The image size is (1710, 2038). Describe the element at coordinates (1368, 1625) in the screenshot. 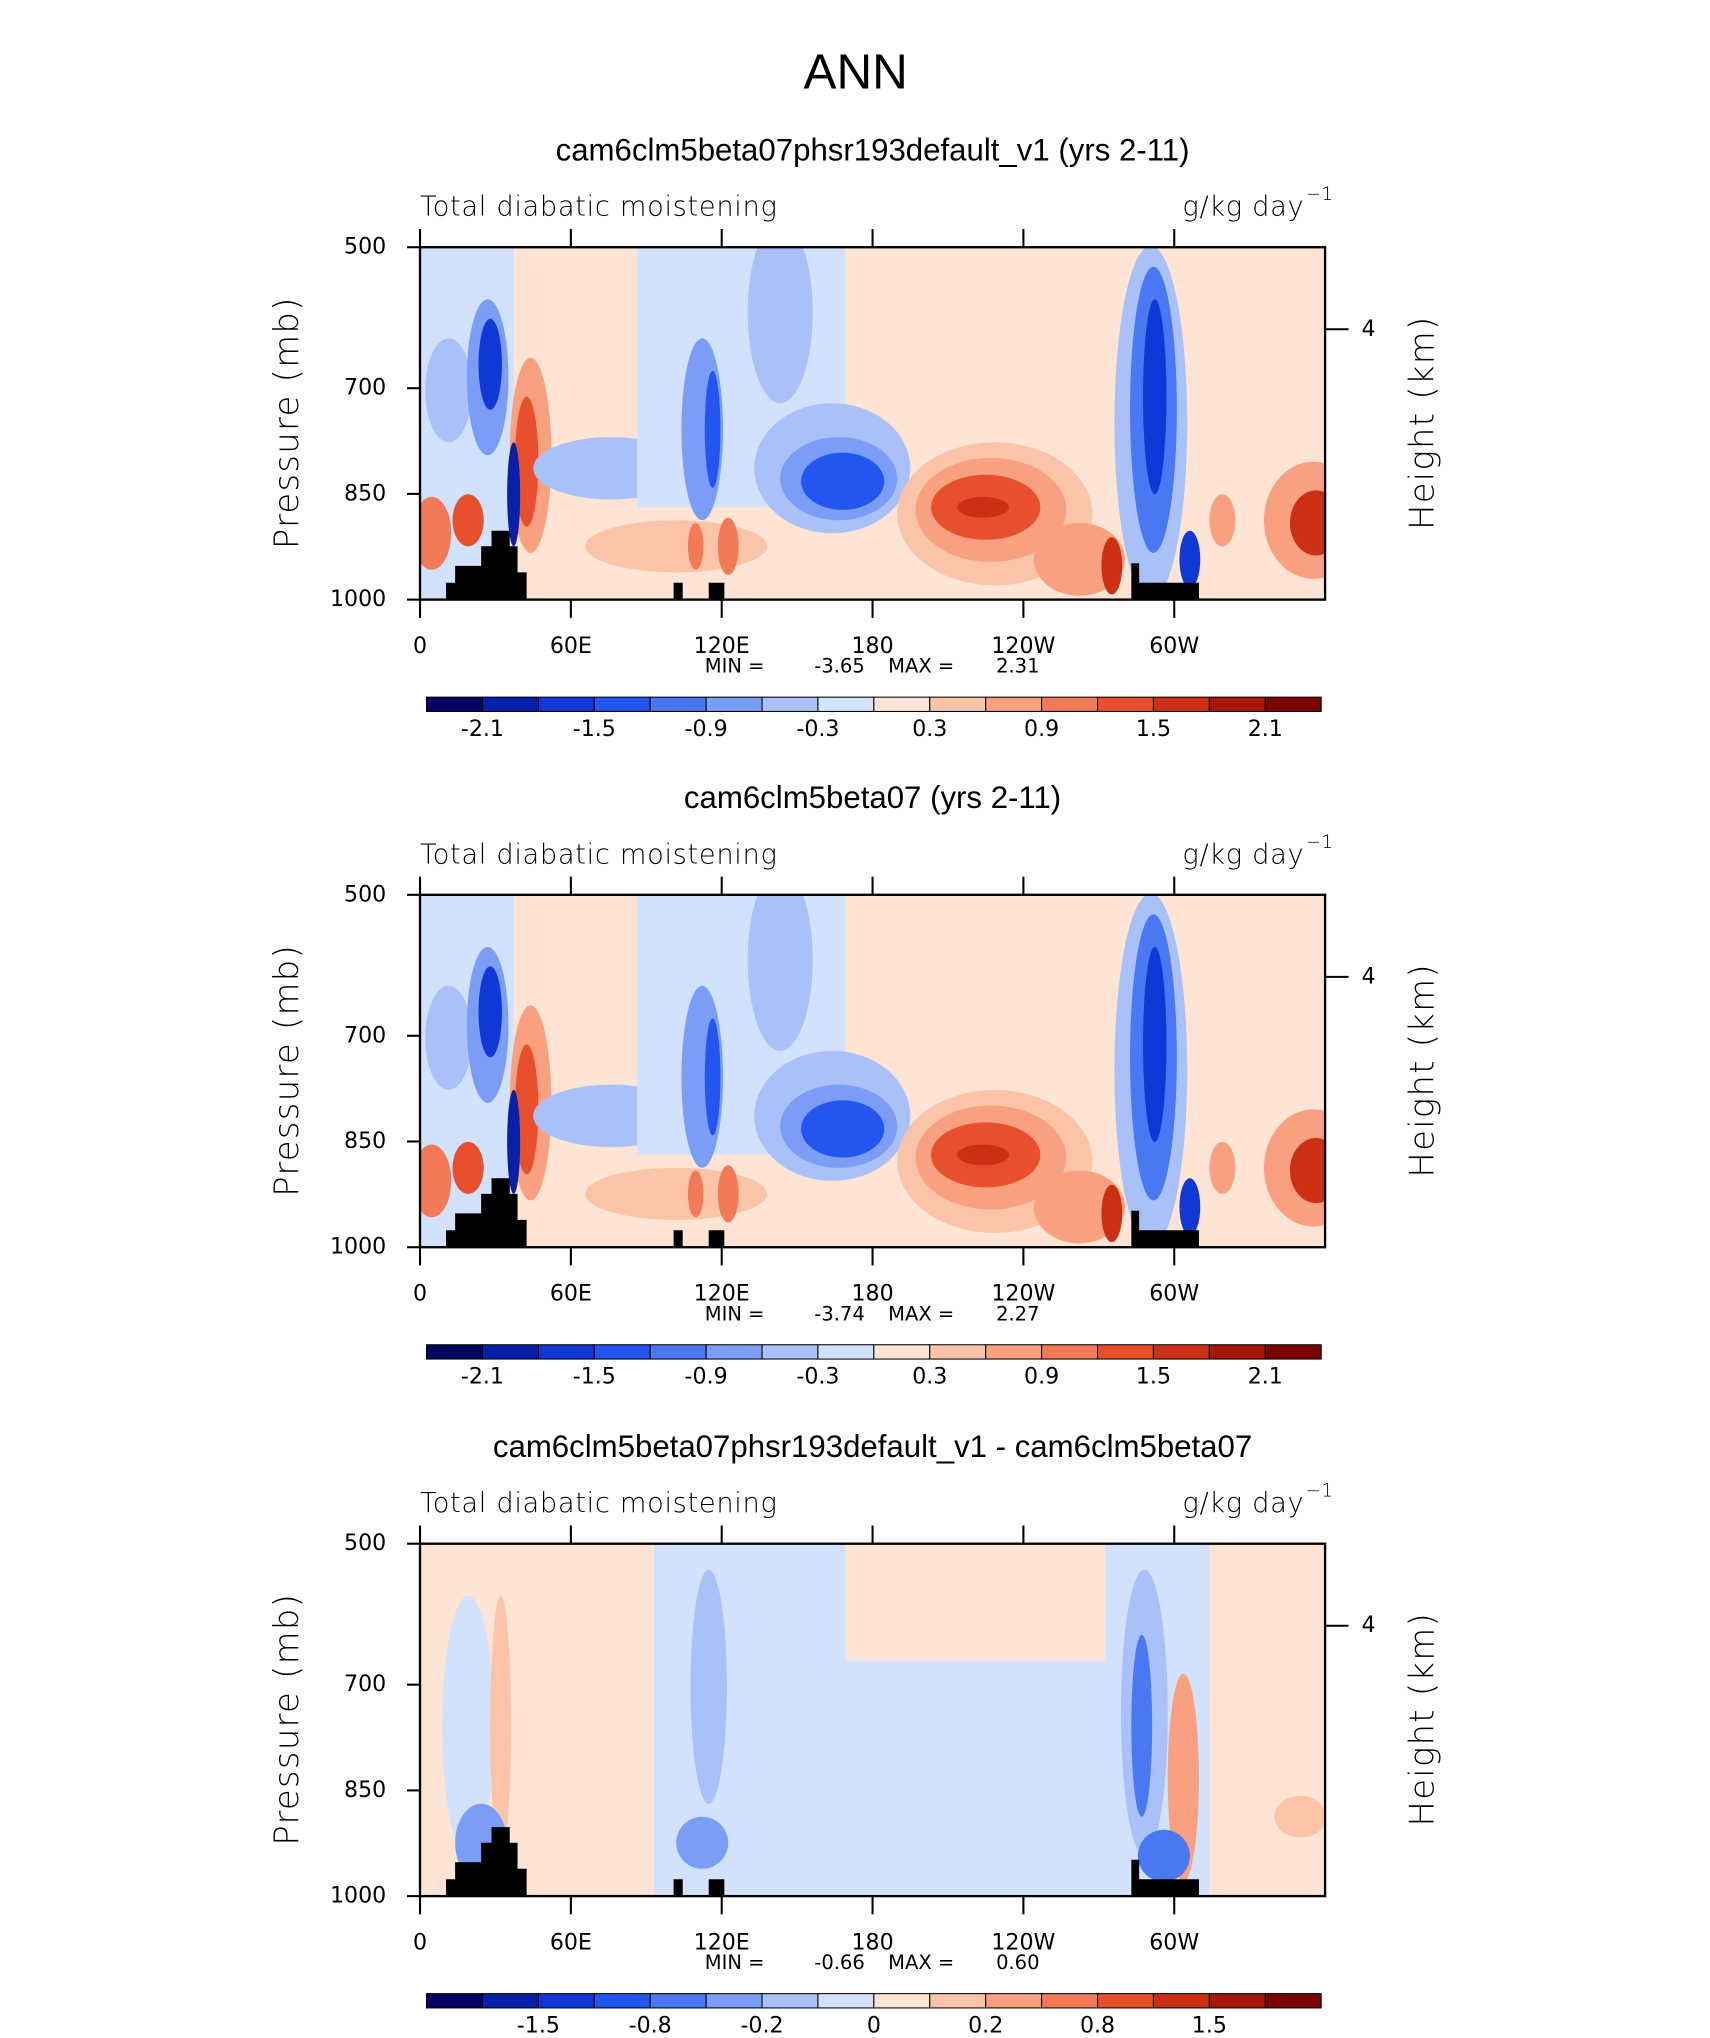

I see `y2-tick-label: 4` at that location.